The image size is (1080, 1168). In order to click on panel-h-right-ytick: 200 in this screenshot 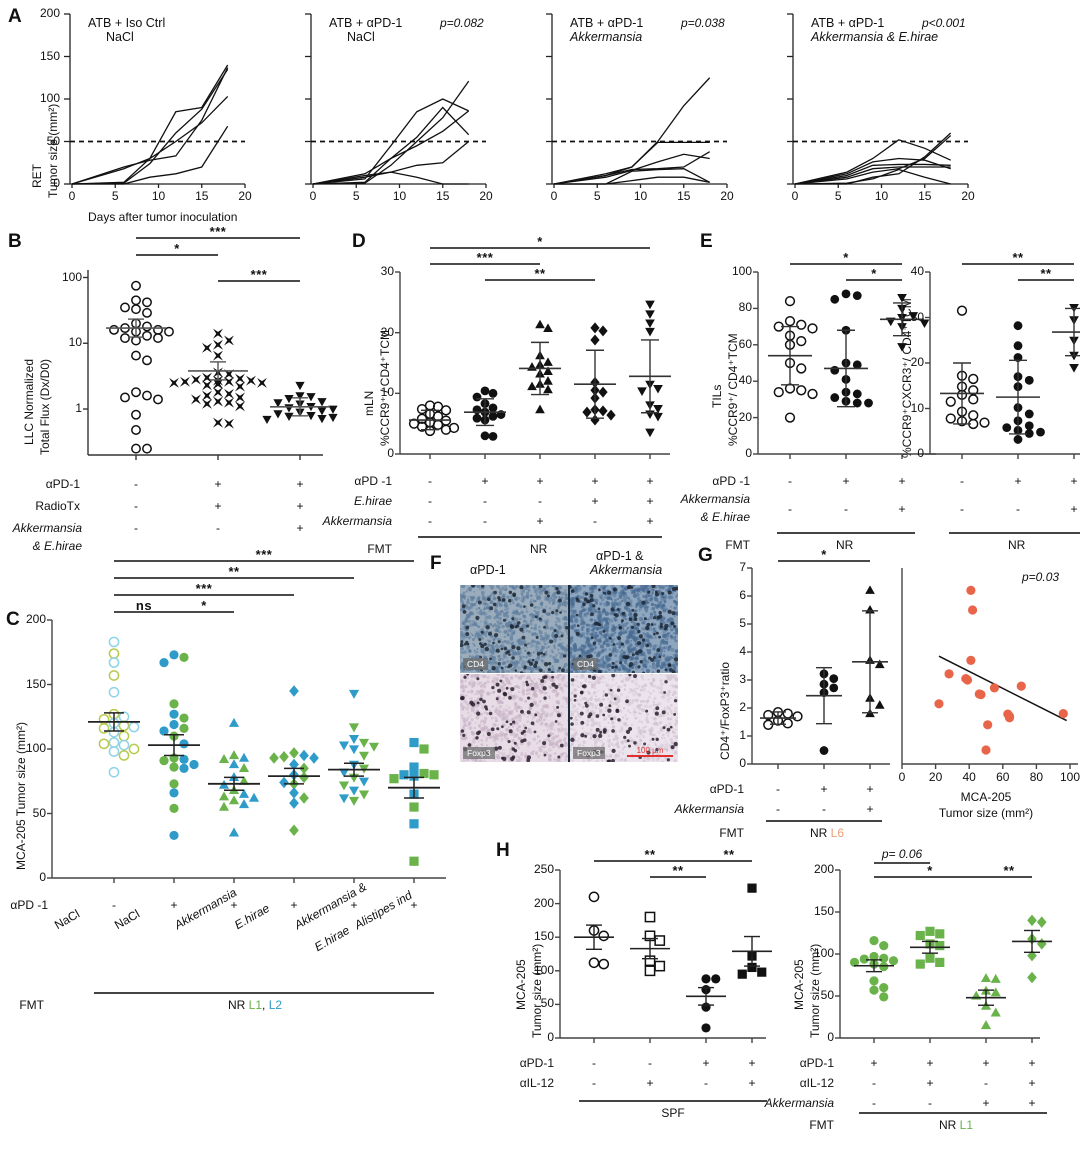, I will do `click(823, 869)`.